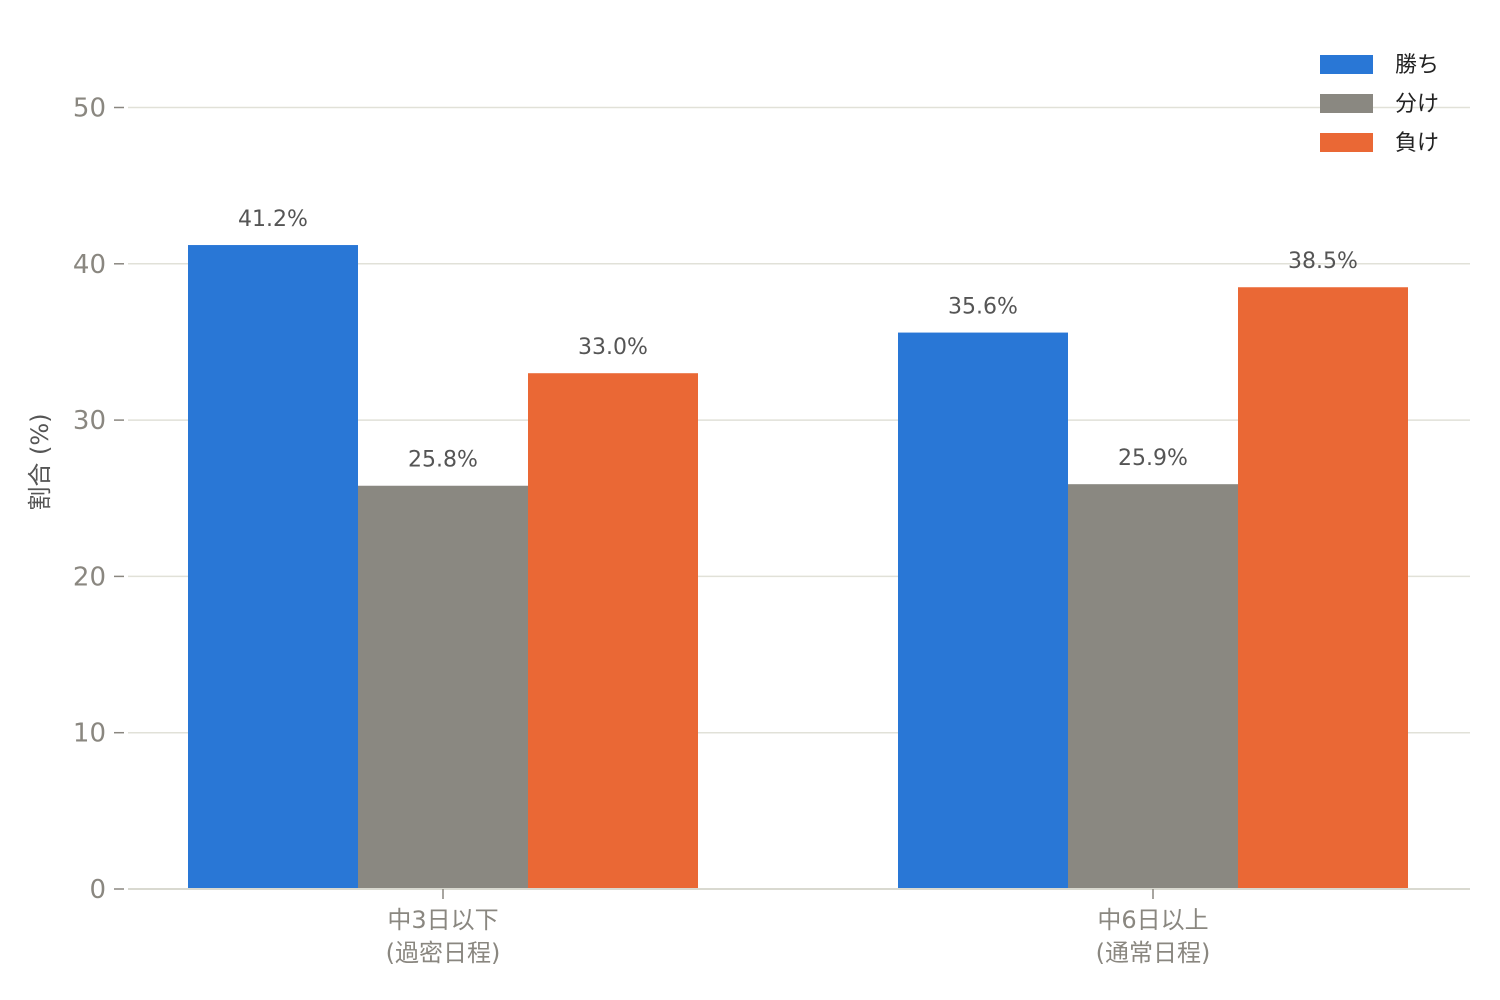 This screenshot has height=1000, width=1500. Describe the element at coordinates (89, 421) in the screenshot. I see `y-tick-label: 30` at that location.